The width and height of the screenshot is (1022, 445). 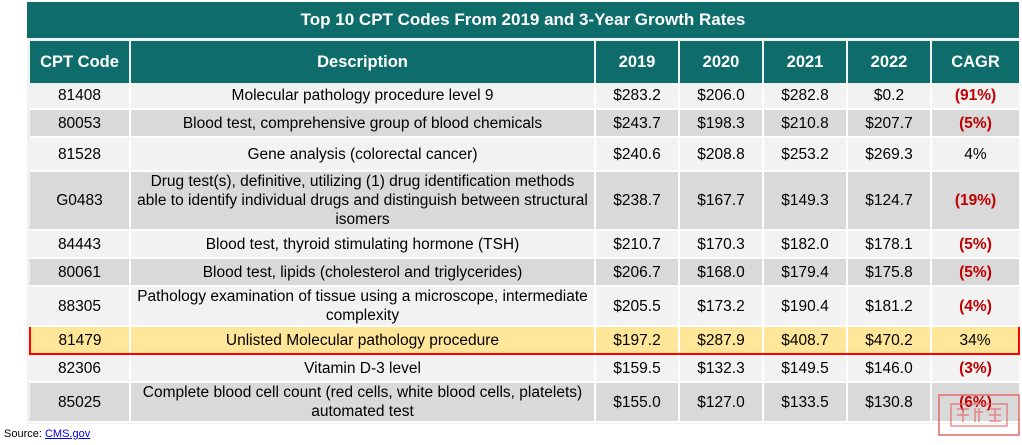 I want to click on description-cell: Vitamin D-3 level, so click(x=363, y=368).